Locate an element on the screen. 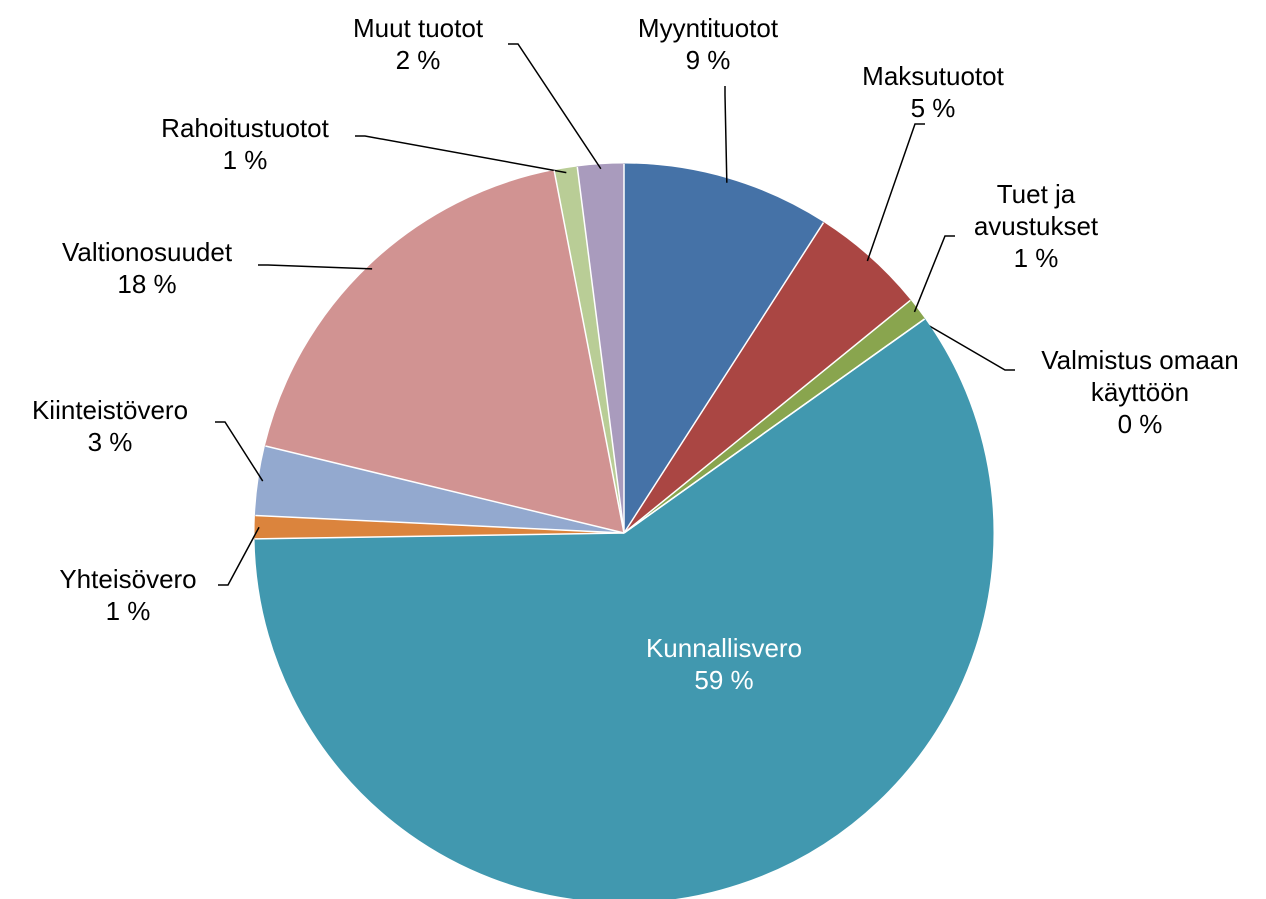 This screenshot has width=1266, height=899. value-label: 0 % is located at coordinates (1140, 424).